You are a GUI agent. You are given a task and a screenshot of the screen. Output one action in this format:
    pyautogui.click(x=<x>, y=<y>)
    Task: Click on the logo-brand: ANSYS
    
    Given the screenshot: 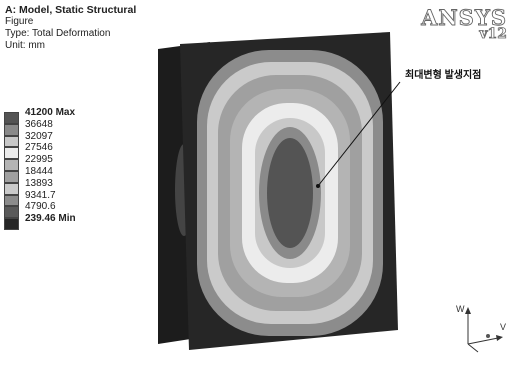 What is the action you would take?
    pyautogui.click(x=464, y=18)
    